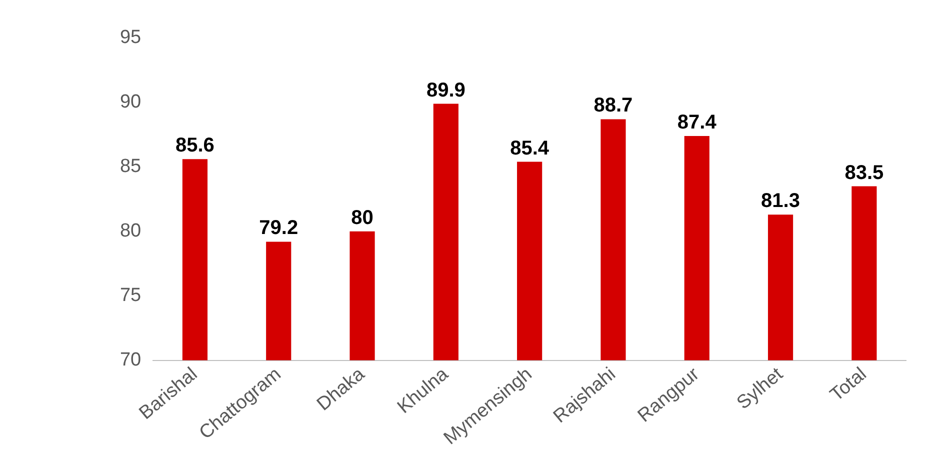 The image size is (944, 461). I want to click on data-label: 83.5, so click(864, 173).